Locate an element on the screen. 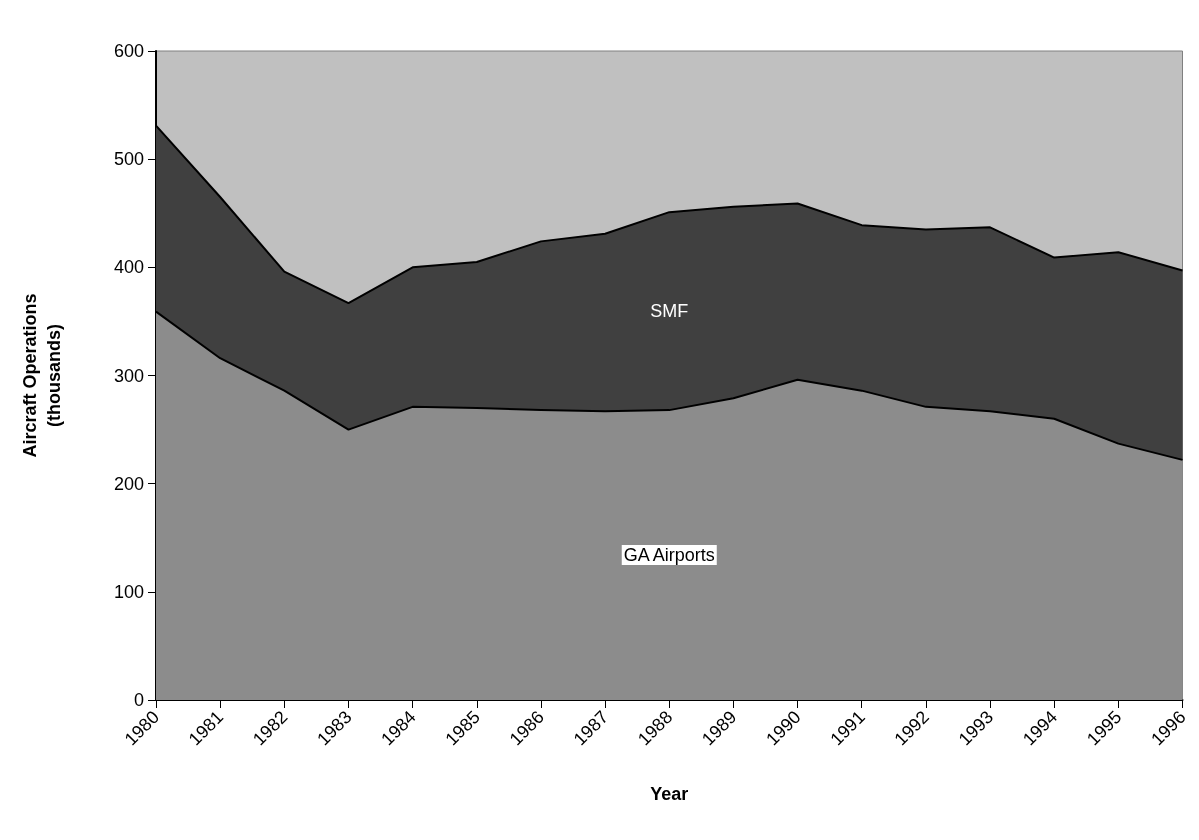  y-tick-label: 100 is located at coordinates (128, 591).